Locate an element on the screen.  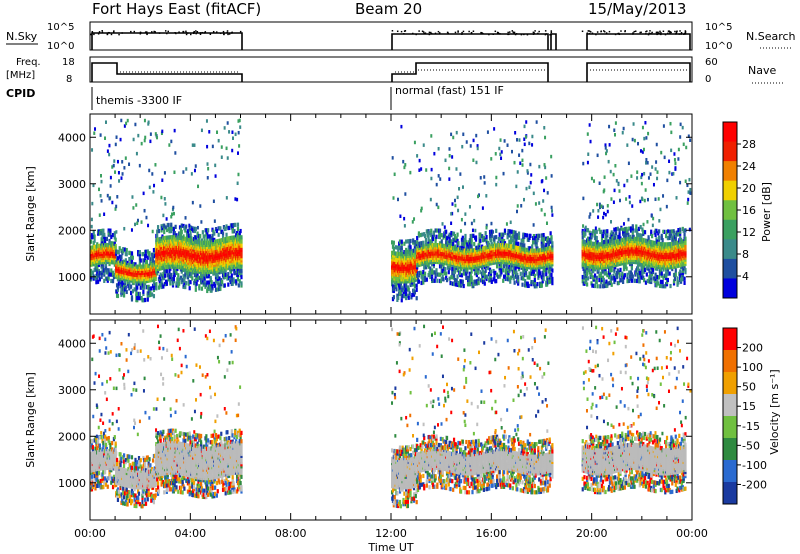
nsky-noise is located at coordinates (388, 33).